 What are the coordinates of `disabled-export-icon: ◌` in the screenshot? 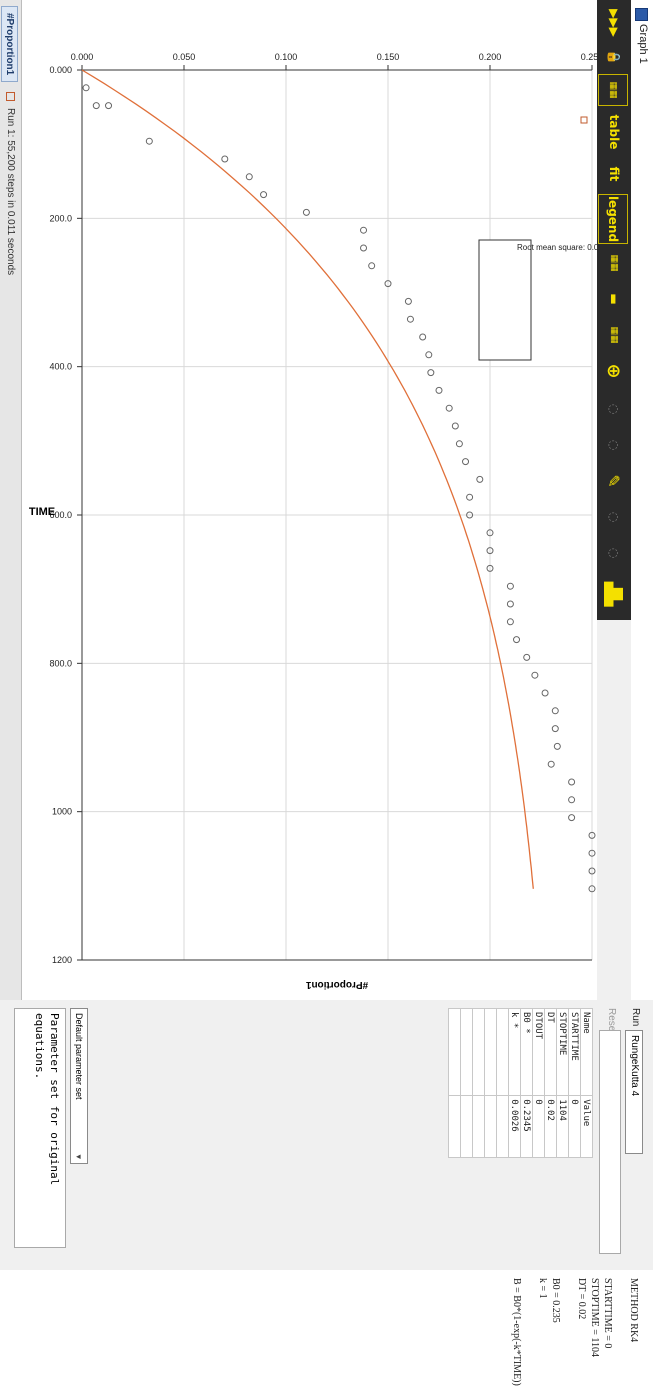 It's located at (614, 553).